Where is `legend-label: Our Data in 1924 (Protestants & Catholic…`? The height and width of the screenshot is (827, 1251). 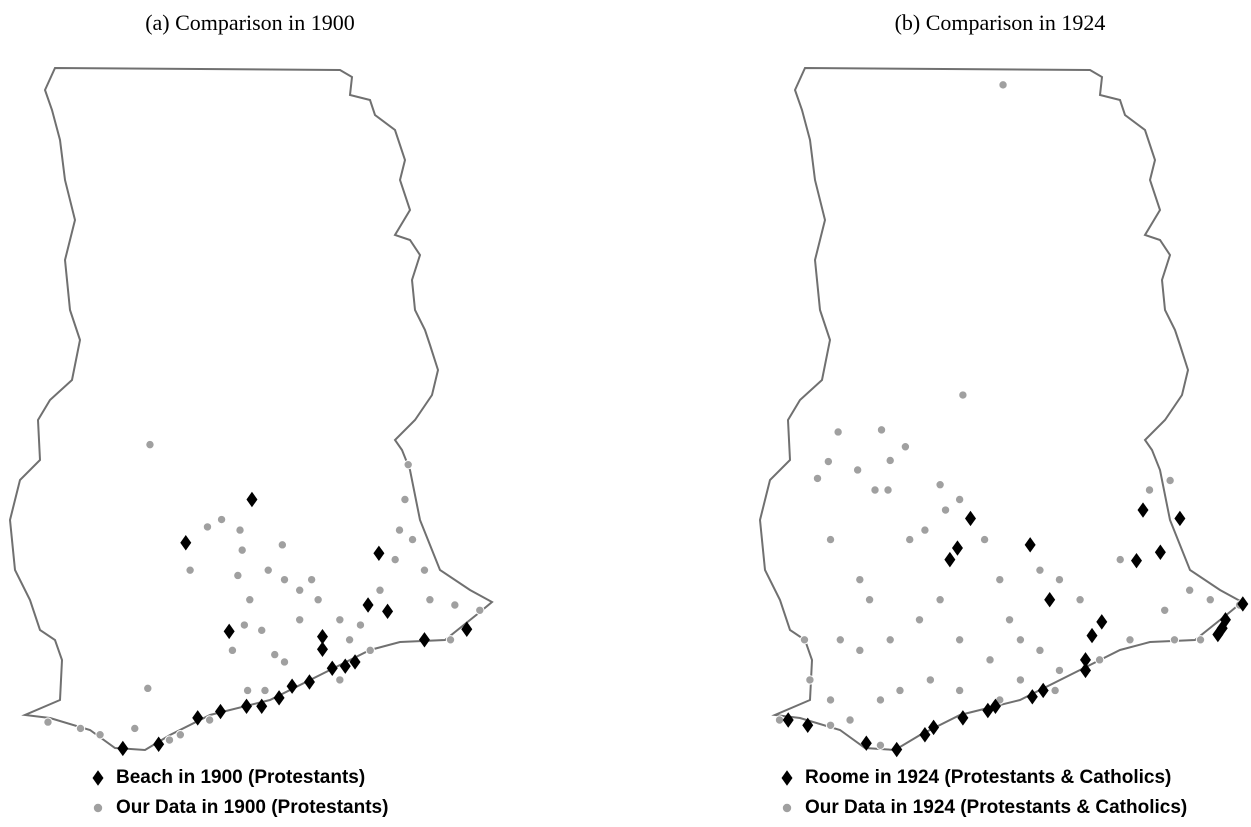 legend-label: Our Data in 1924 (Protestants & Catholic… is located at coordinates (996, 807).